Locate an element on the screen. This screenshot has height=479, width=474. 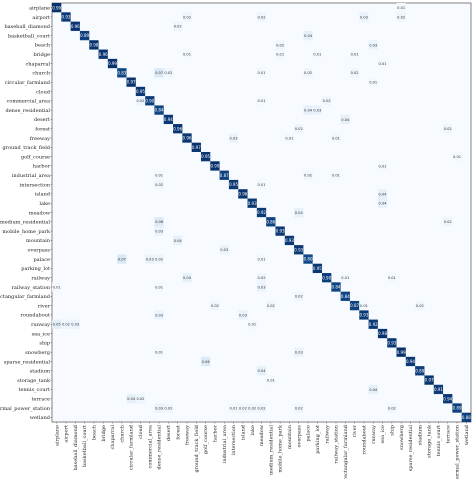
column-label: snowberg is located at coordinates (402, 437).